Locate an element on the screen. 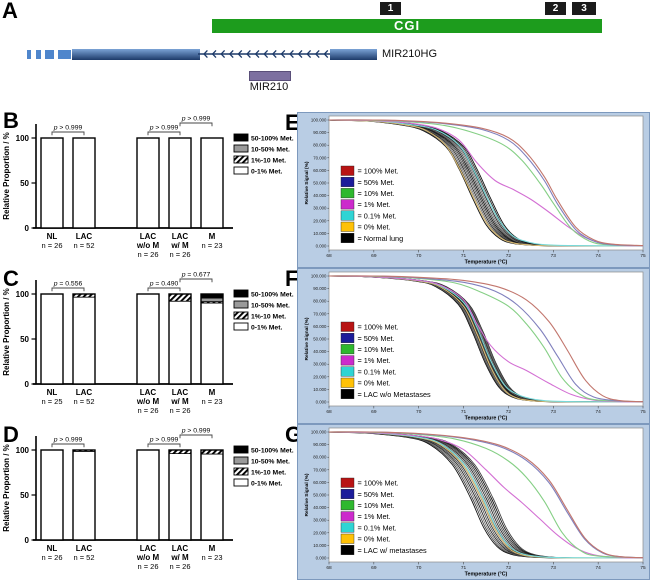 The width and height of the screenshot is (650, 586). svg-text: w/o M is located at coordinates (148, 557).